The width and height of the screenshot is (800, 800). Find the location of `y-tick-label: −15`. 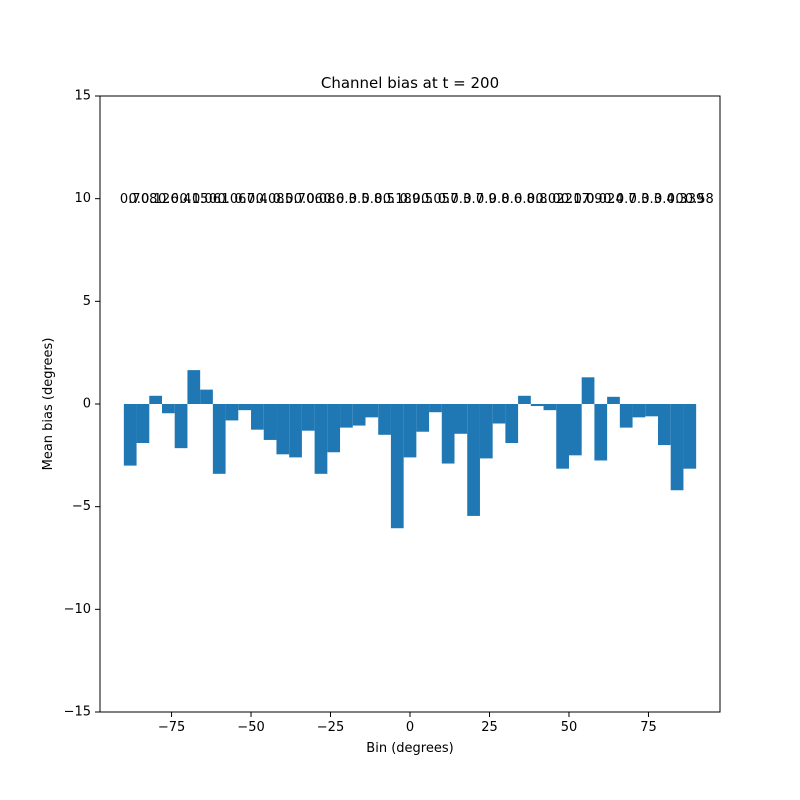

y-tick-label: −15 is located at coordinates (77, 712).